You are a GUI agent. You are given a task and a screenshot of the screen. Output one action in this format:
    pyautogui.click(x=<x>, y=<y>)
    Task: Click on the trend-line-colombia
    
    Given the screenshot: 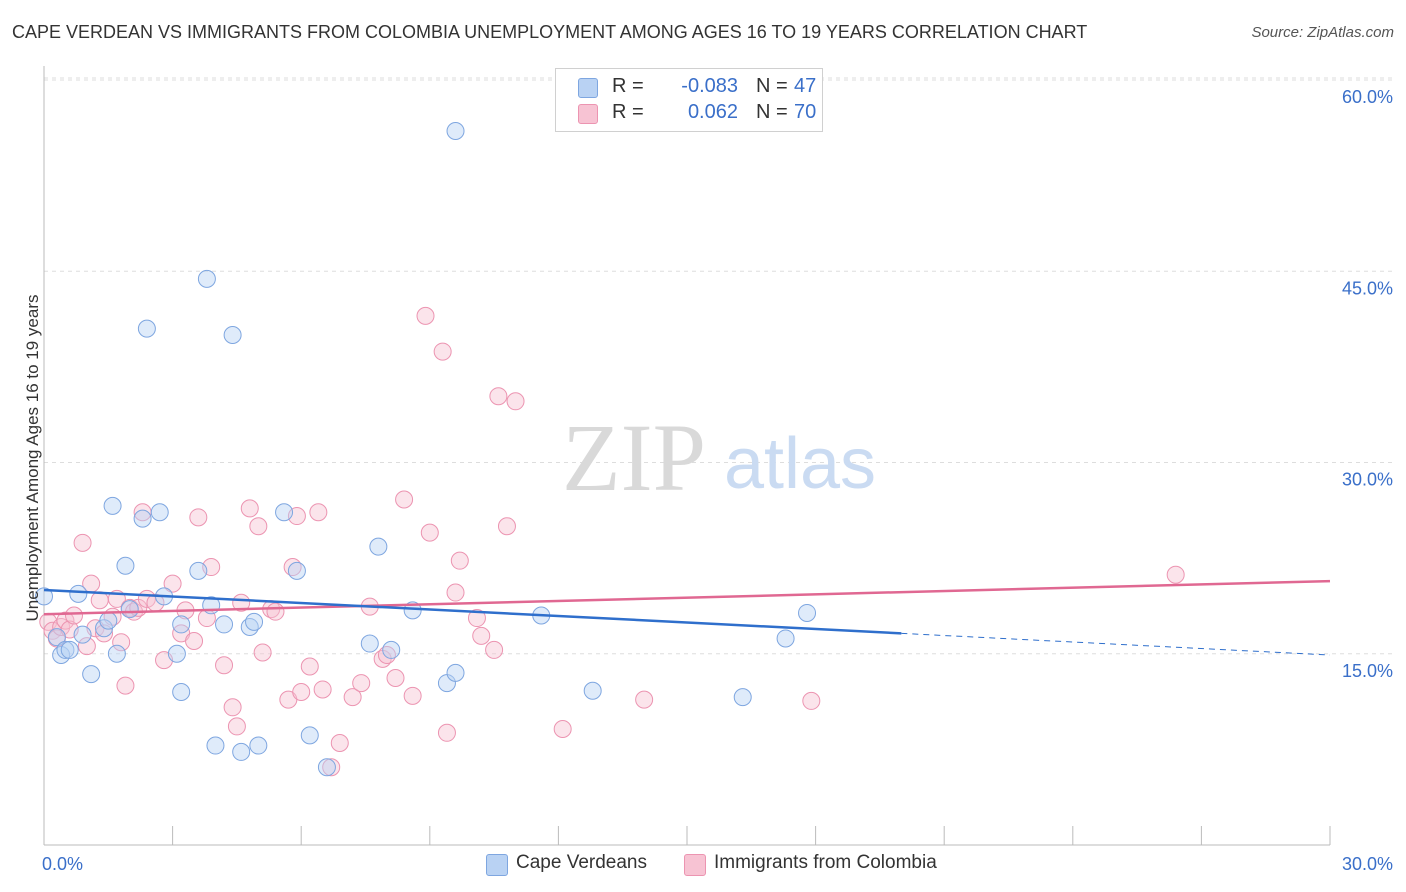 What is the action you would take?
    pyautogui.click(x=687, y=597)
    